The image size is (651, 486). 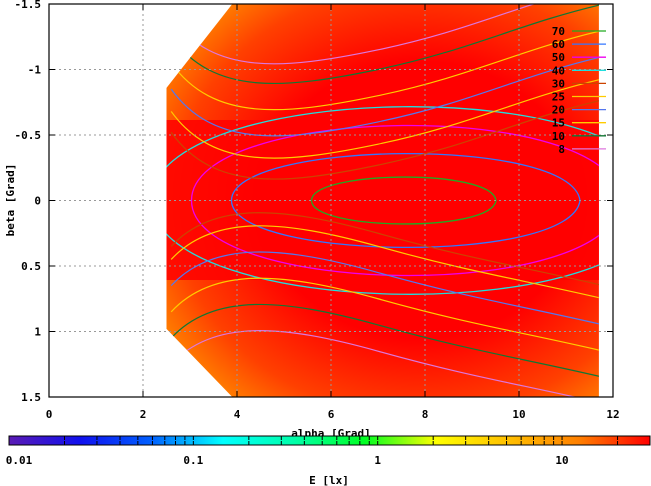 What do you see at coordinates (558, 83) in the screenshot?
I see `legend-label: 30` at bounding box center [558, 83].